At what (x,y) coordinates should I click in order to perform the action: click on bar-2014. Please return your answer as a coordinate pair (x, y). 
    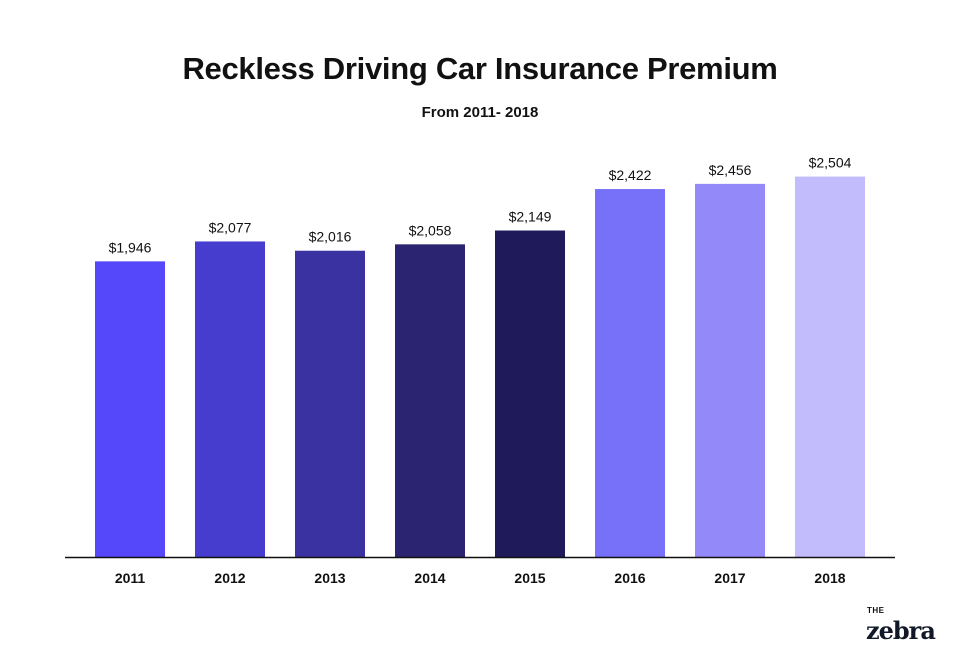
    Looking at the image, I should click on (430, 401).